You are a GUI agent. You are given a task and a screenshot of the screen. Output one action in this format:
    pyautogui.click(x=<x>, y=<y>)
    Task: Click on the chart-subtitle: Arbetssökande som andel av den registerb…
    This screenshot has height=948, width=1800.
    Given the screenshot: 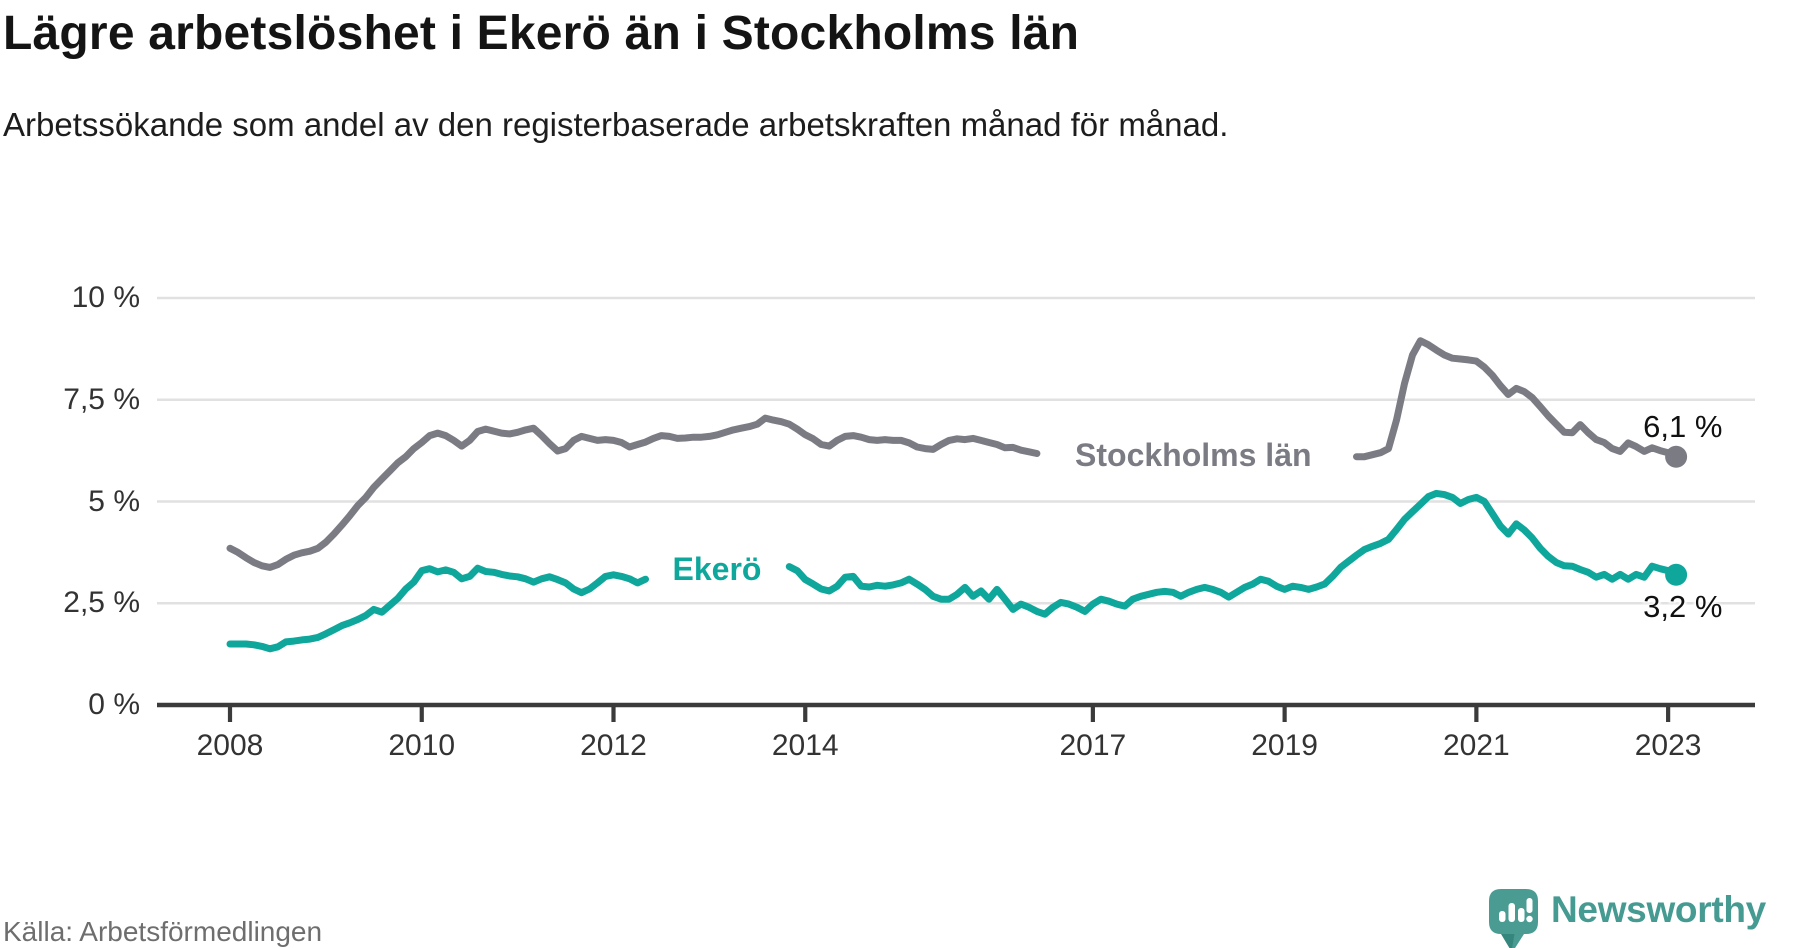 What is the action you would take?
    pyautogui.click(x=616, y=124)
    